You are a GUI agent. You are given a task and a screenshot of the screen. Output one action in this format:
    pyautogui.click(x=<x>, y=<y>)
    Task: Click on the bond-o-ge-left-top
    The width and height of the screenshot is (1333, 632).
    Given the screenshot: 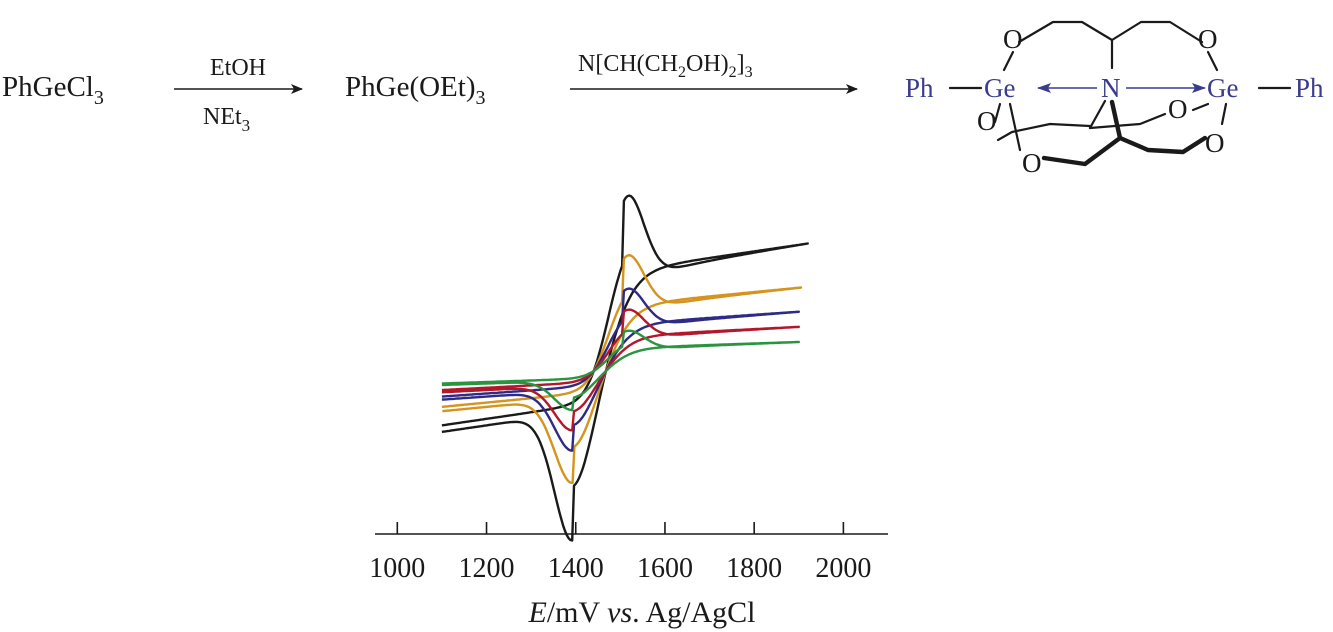 What is the action you would take?
    pyautogui.click(x=1008, y=61)
    